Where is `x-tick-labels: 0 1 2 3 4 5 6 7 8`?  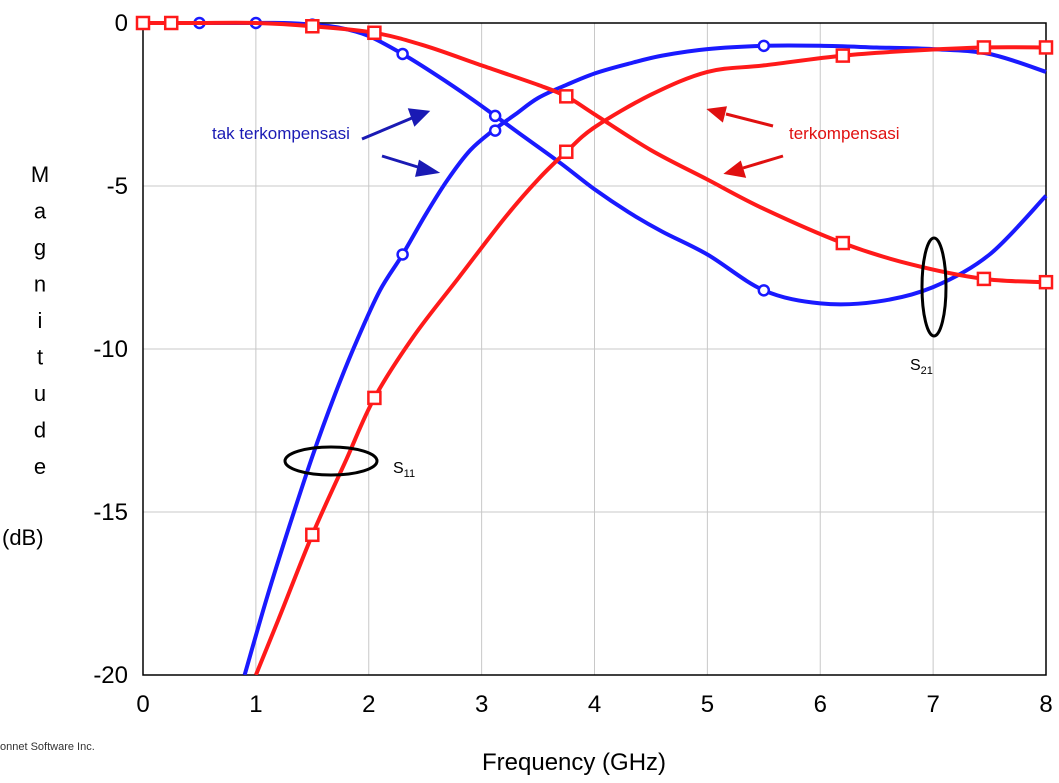
x-tick-labels: 0 1 2 3 4 5 6 7 8 is located at coordinates (594, 704).